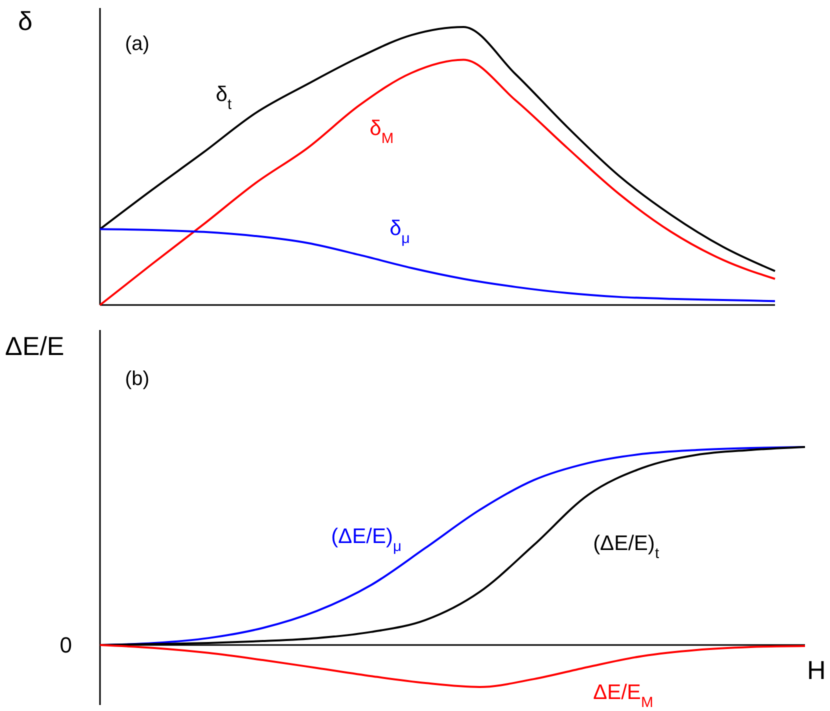  I want to click on series-label: (ΔE/E)$_{t}$, so click(626, 547).